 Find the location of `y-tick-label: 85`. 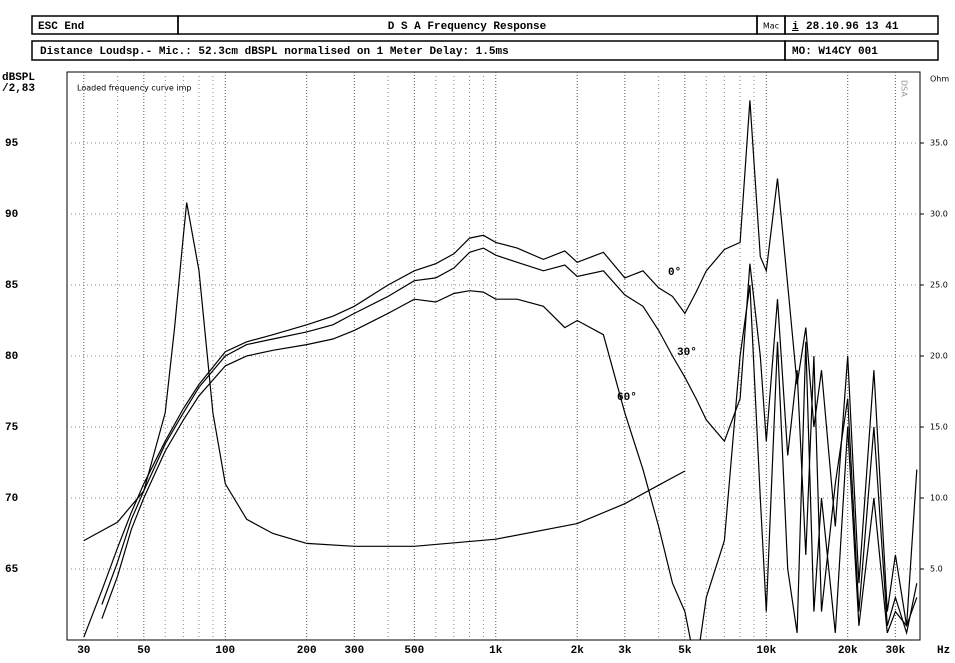

y-tick-label: 85 is located at coordinates (12, 286).